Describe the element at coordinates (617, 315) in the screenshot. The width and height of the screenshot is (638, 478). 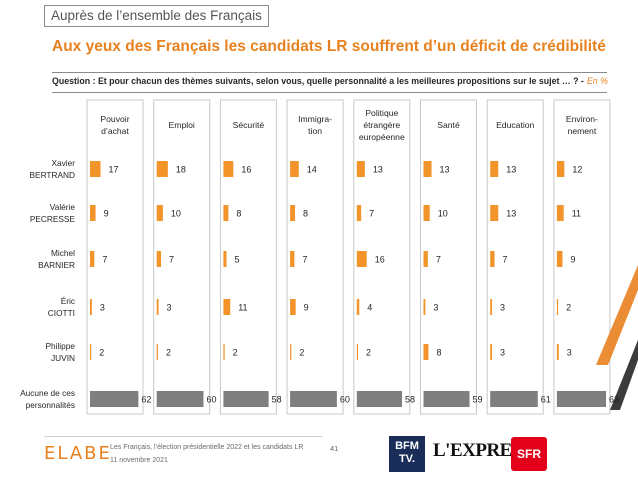
I see `corner-accent-shape` at that location.